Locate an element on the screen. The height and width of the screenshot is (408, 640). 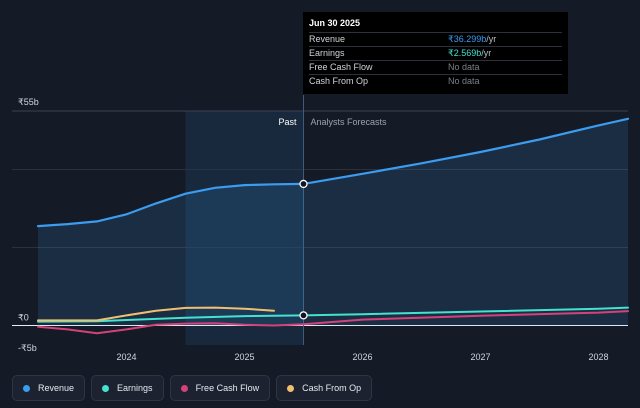
legend-revenue-button: Revenue is located at coordinates (49, 388).